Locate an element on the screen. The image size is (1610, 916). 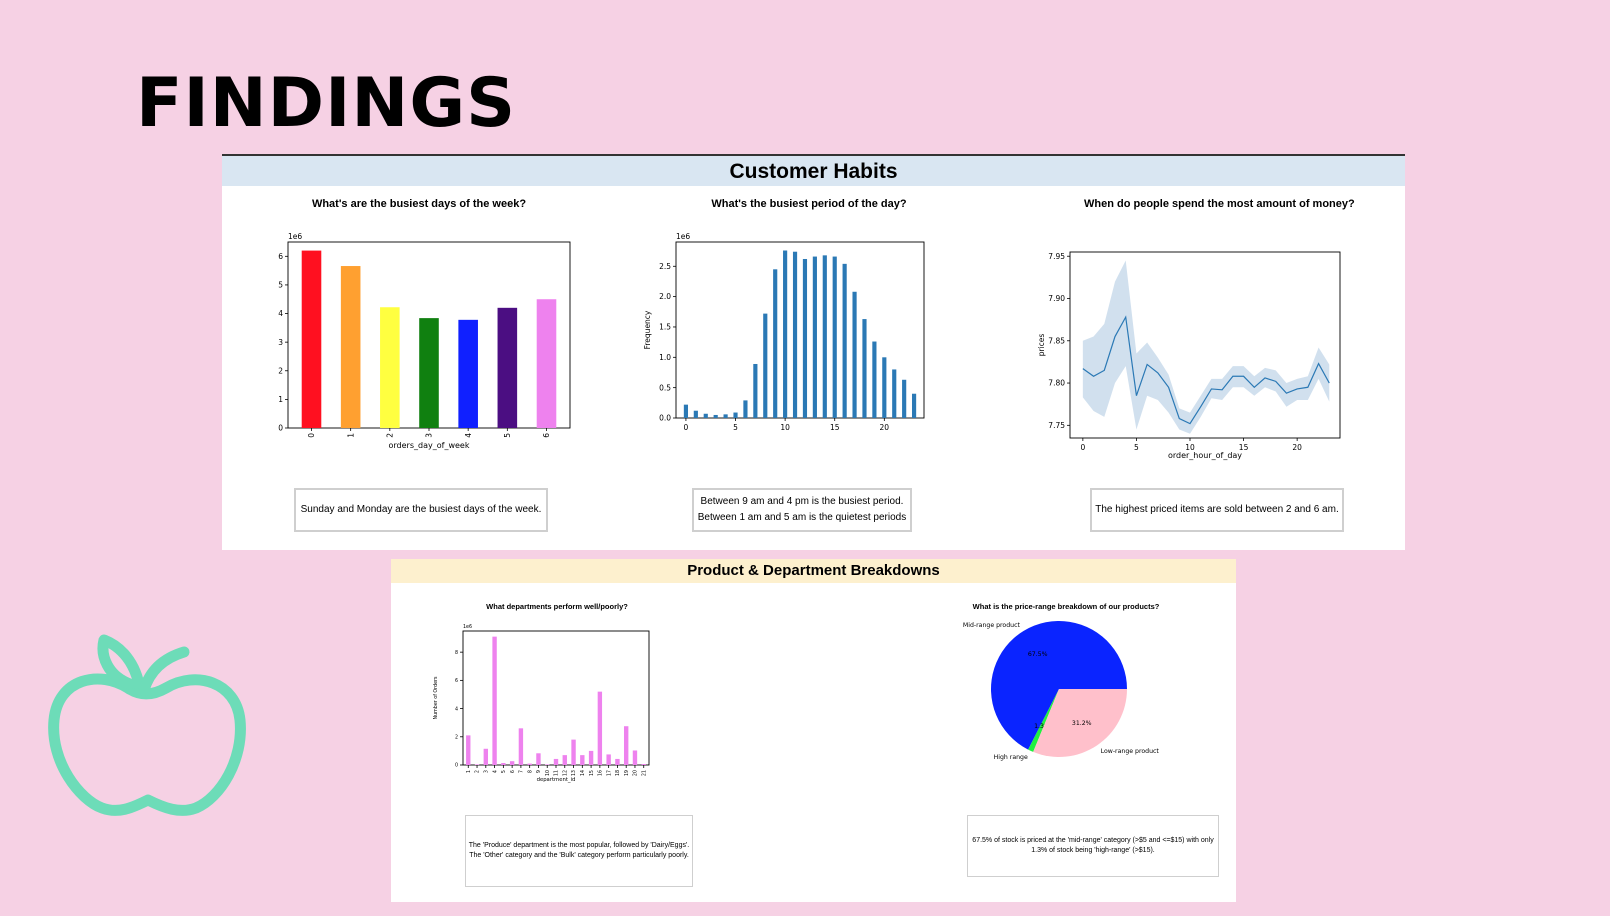
product-breakdowns-header: Product & Department Breakdowns is located at coordinates (813, 571).